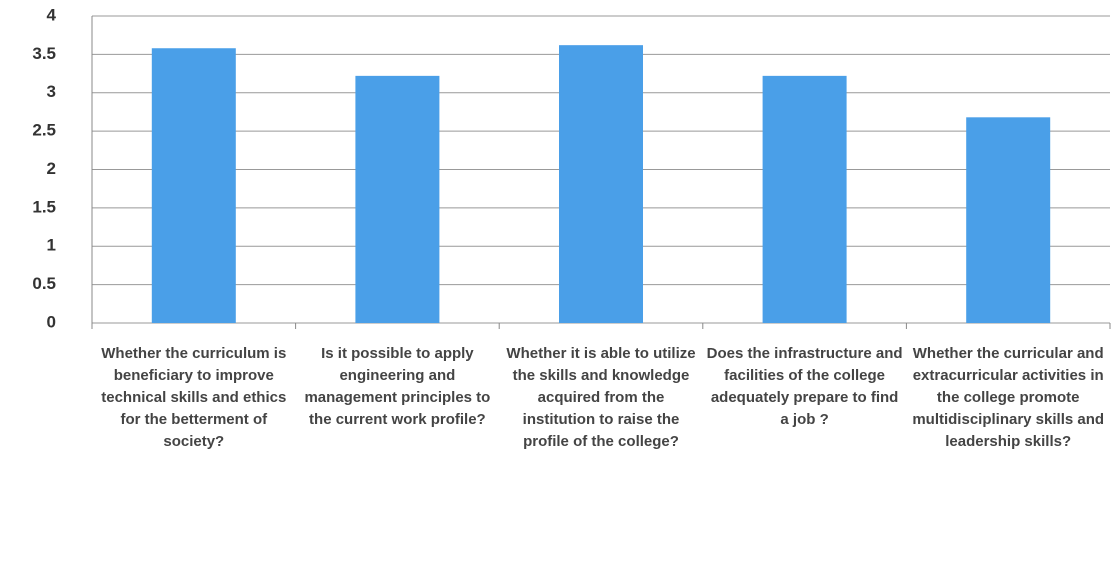 This screenshot has height=582, width=1112. I want to click on y-tick-label: 1, so click(51, 245).